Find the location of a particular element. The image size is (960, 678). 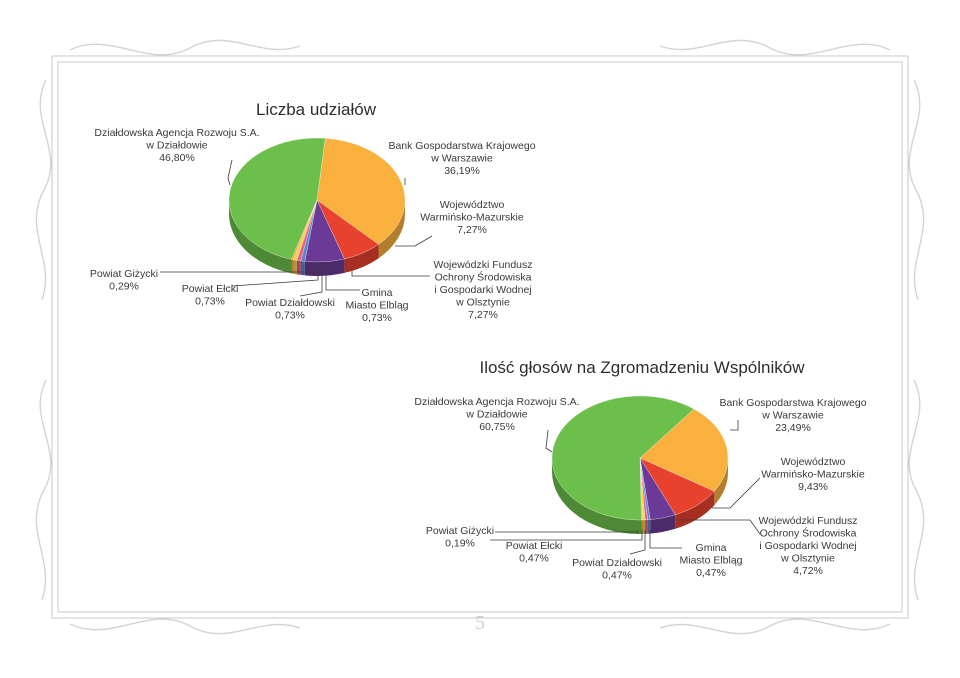

slice-label-powiat-gizycki: Powiat Giżycki 0,29% is located at coordinates (124, 280).